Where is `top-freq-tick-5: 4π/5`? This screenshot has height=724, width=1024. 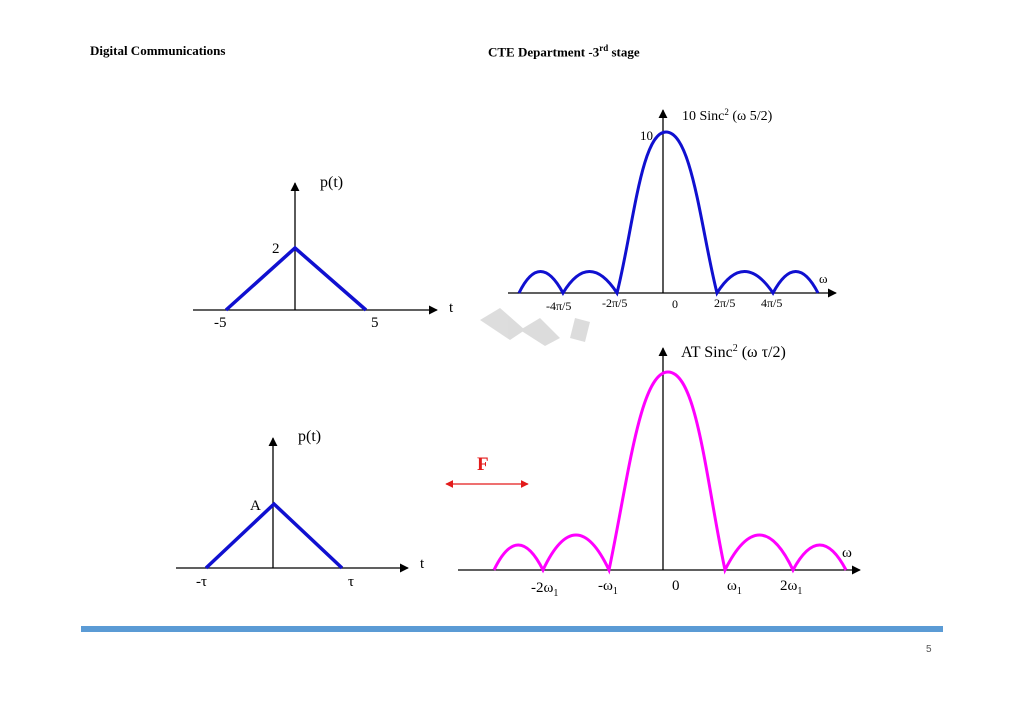 top-freq-tick-5: 4π/5 is located at coordinates (771, 303).